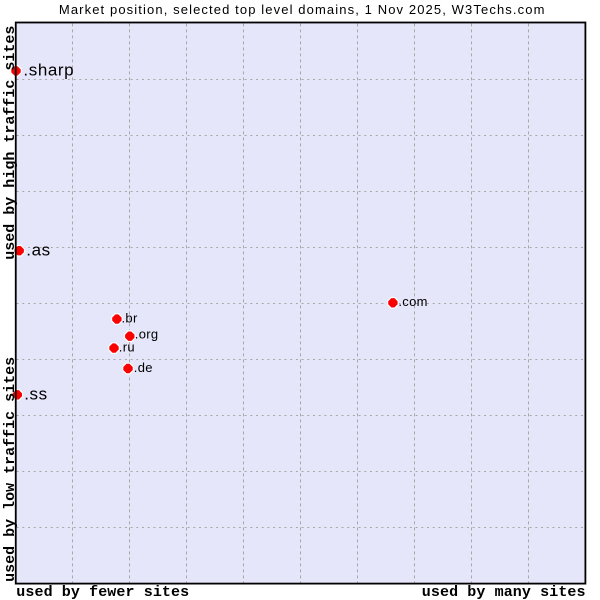  I want to click on svg-text: used by many sites, so click(504, 592).